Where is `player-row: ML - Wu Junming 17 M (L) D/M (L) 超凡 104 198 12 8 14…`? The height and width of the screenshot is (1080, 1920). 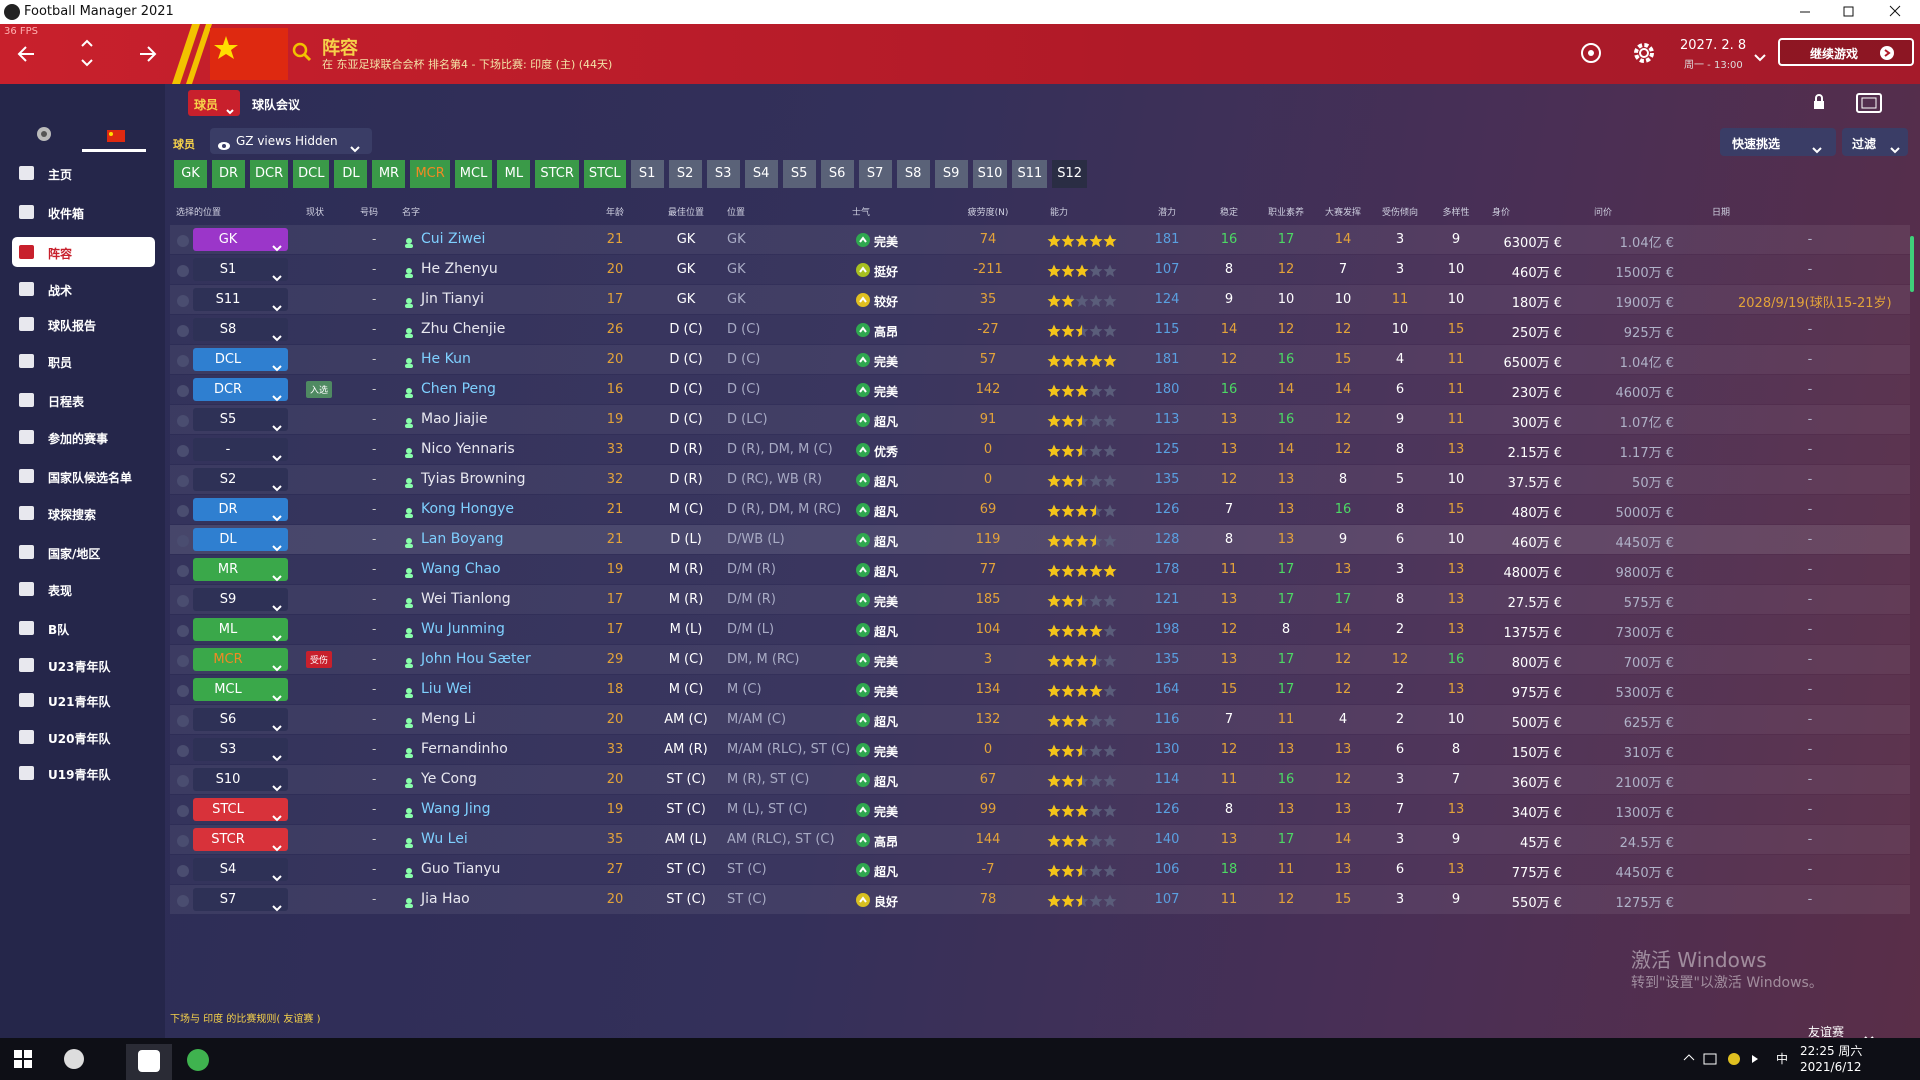
player-row: ML - Wu Junming 17 M (L) D/M (L) 超凡 104 198 12 8 14… is located at coordinates (1040, 629).